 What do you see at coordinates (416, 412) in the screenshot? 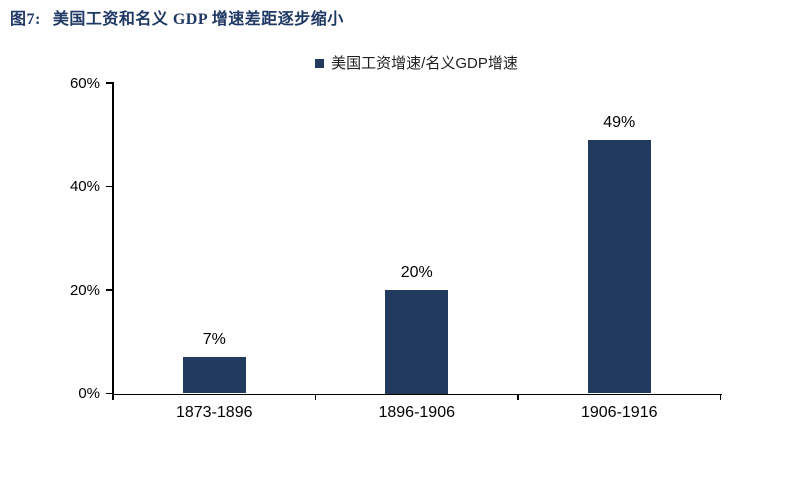
I see `x-axis-category-label: 1896-1906` at bounding box center [416, 412].